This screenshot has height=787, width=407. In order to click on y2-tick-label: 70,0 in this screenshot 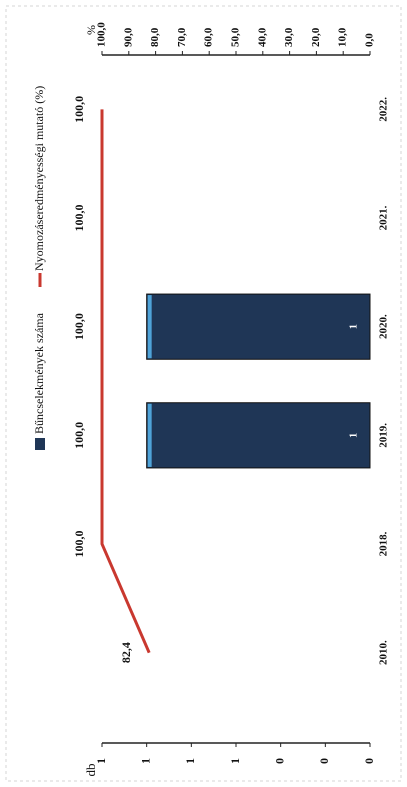, I will do `click(182, 37)`.